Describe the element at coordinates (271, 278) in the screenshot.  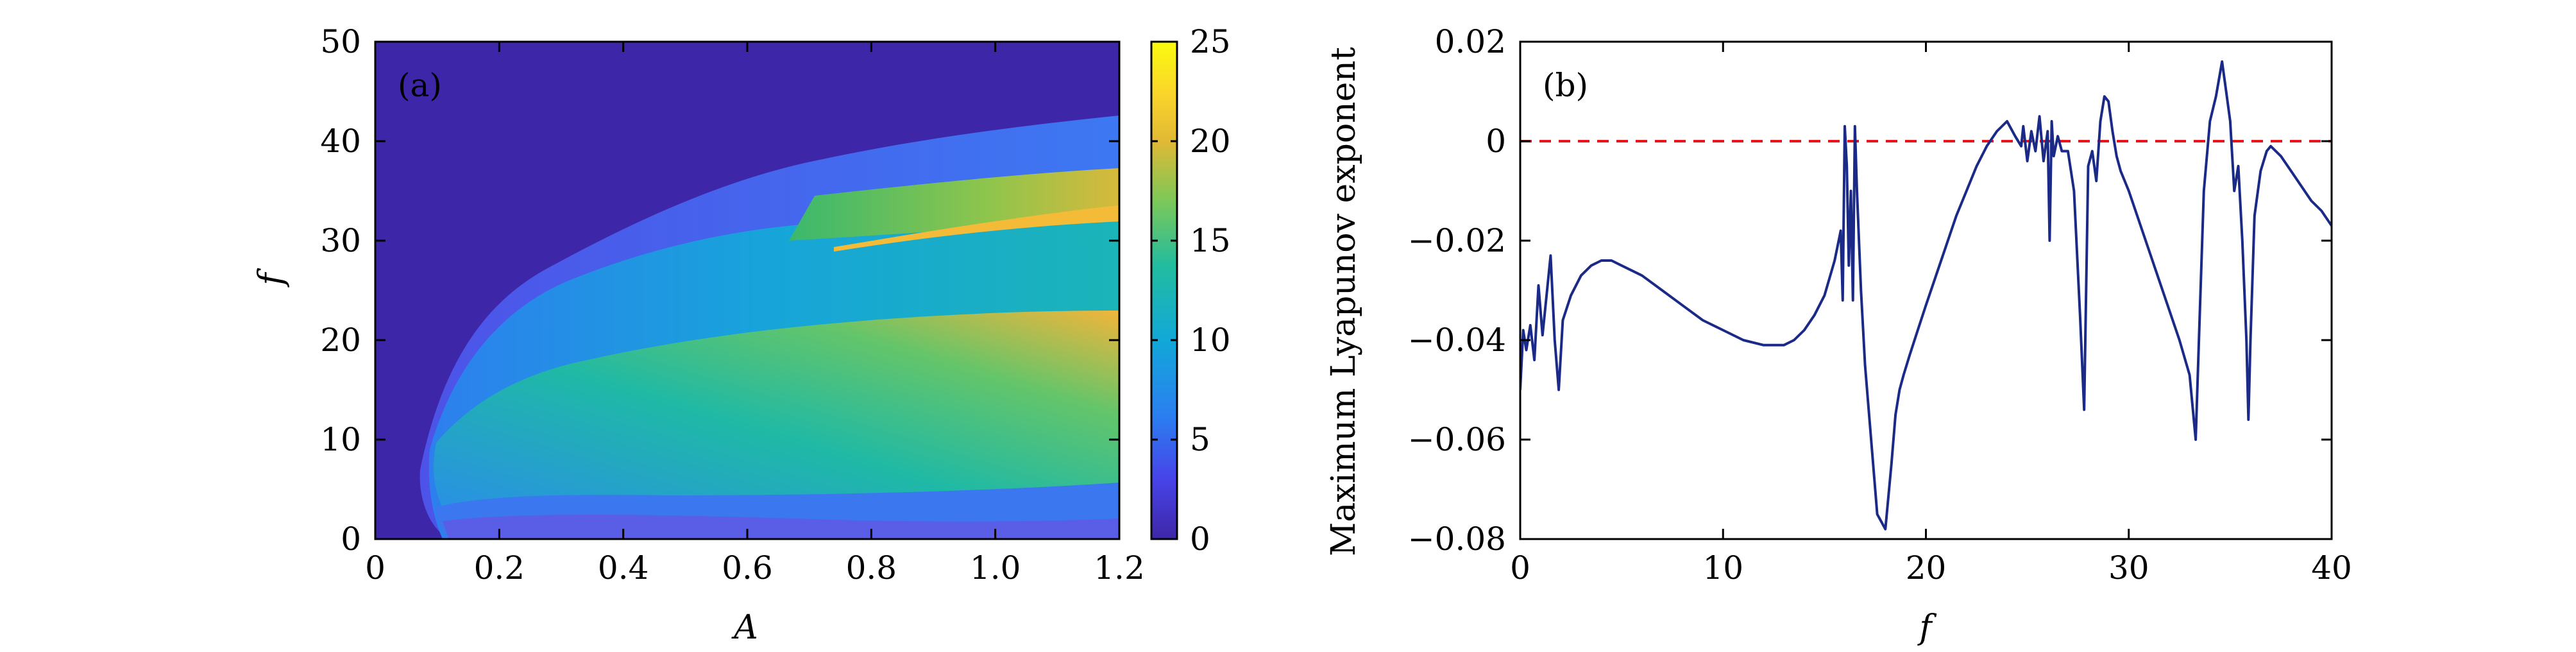
I see `y-axis-label-a: f` at that location.